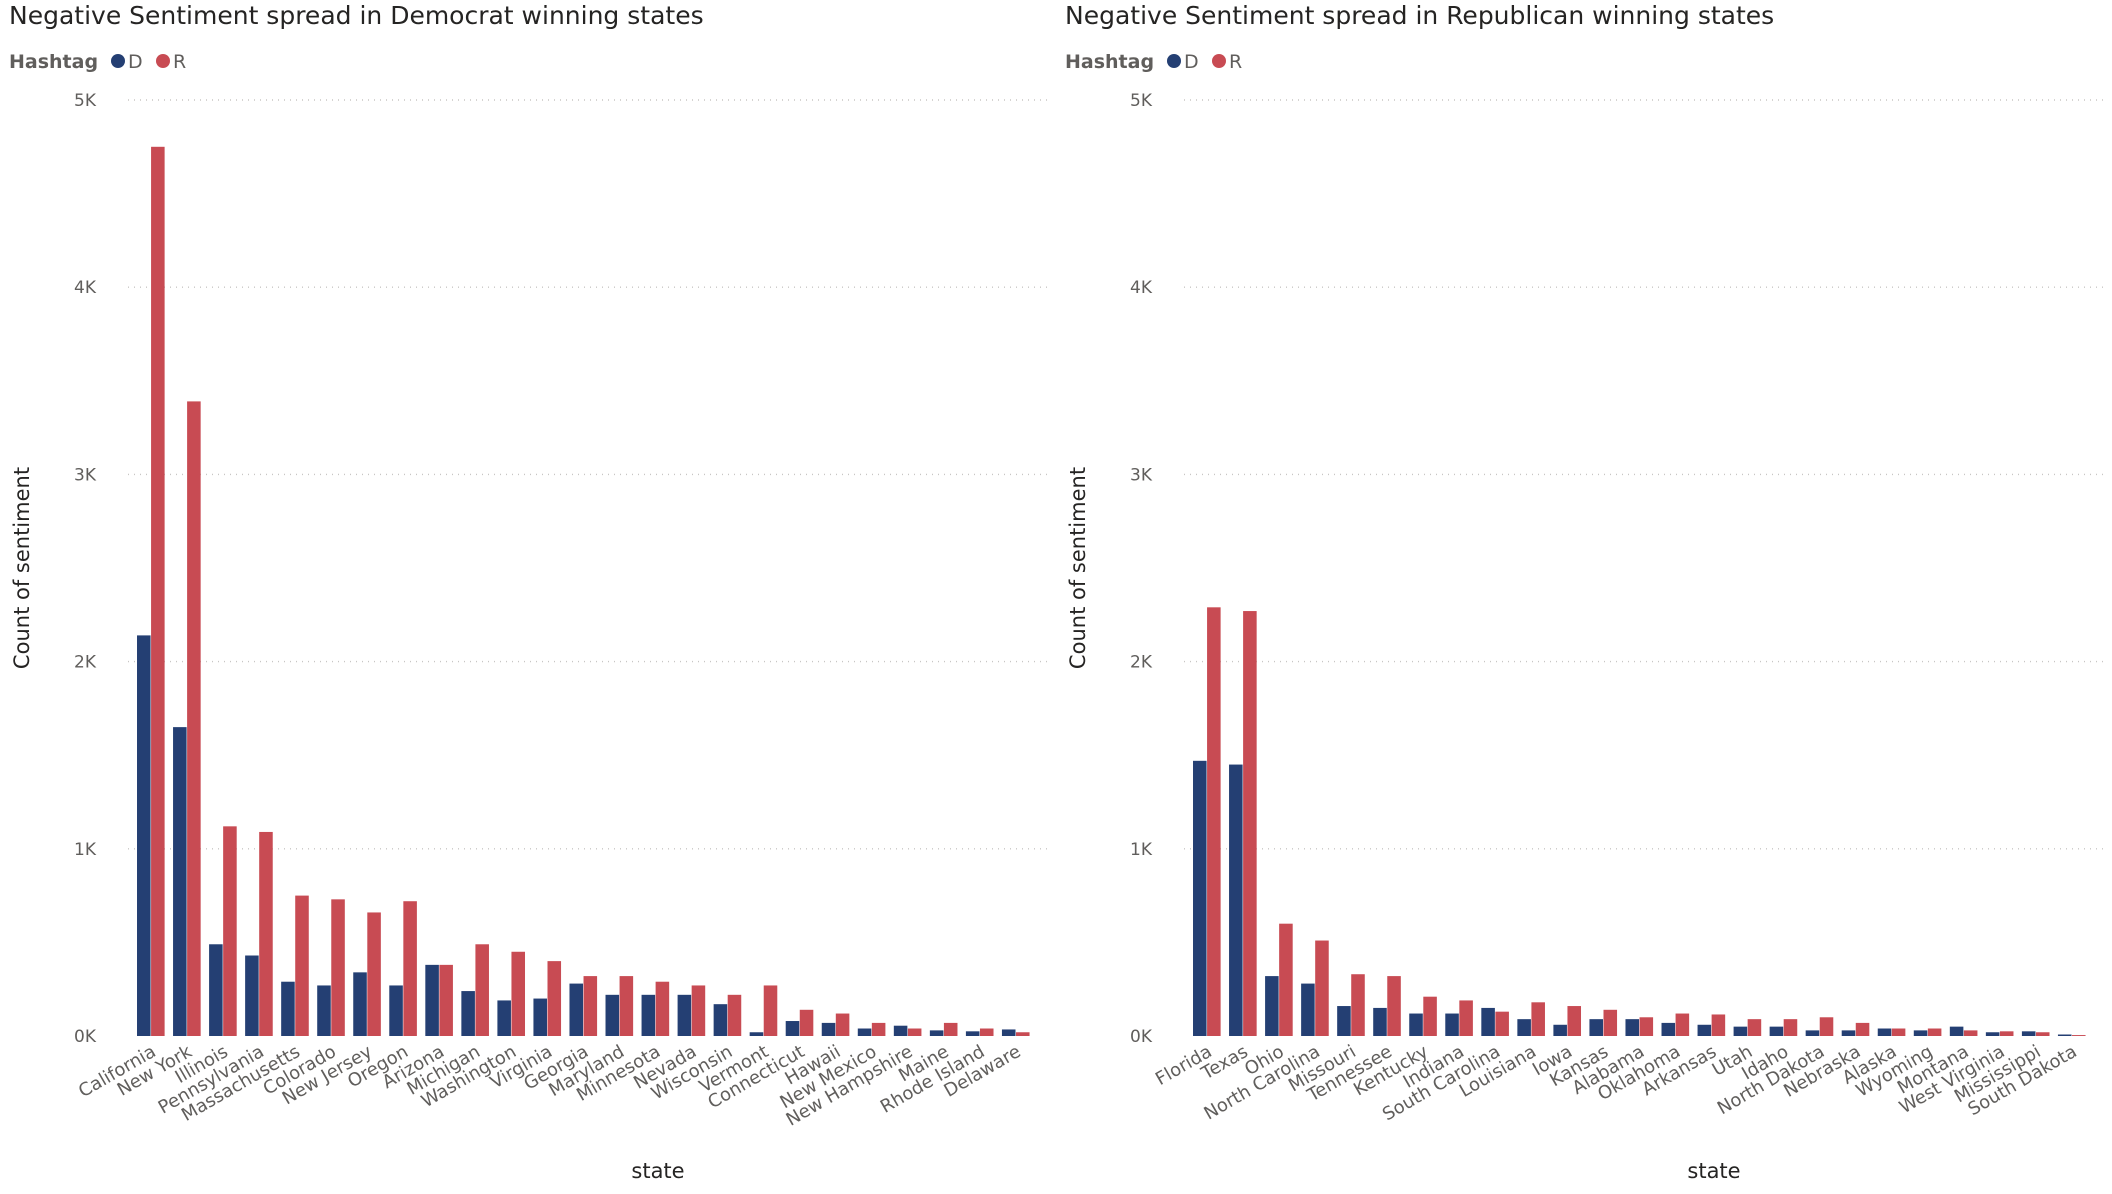 The height and width of the screenshot is (1194, 2112). I want to click on bar-d-michigan, so click(468, 1013).